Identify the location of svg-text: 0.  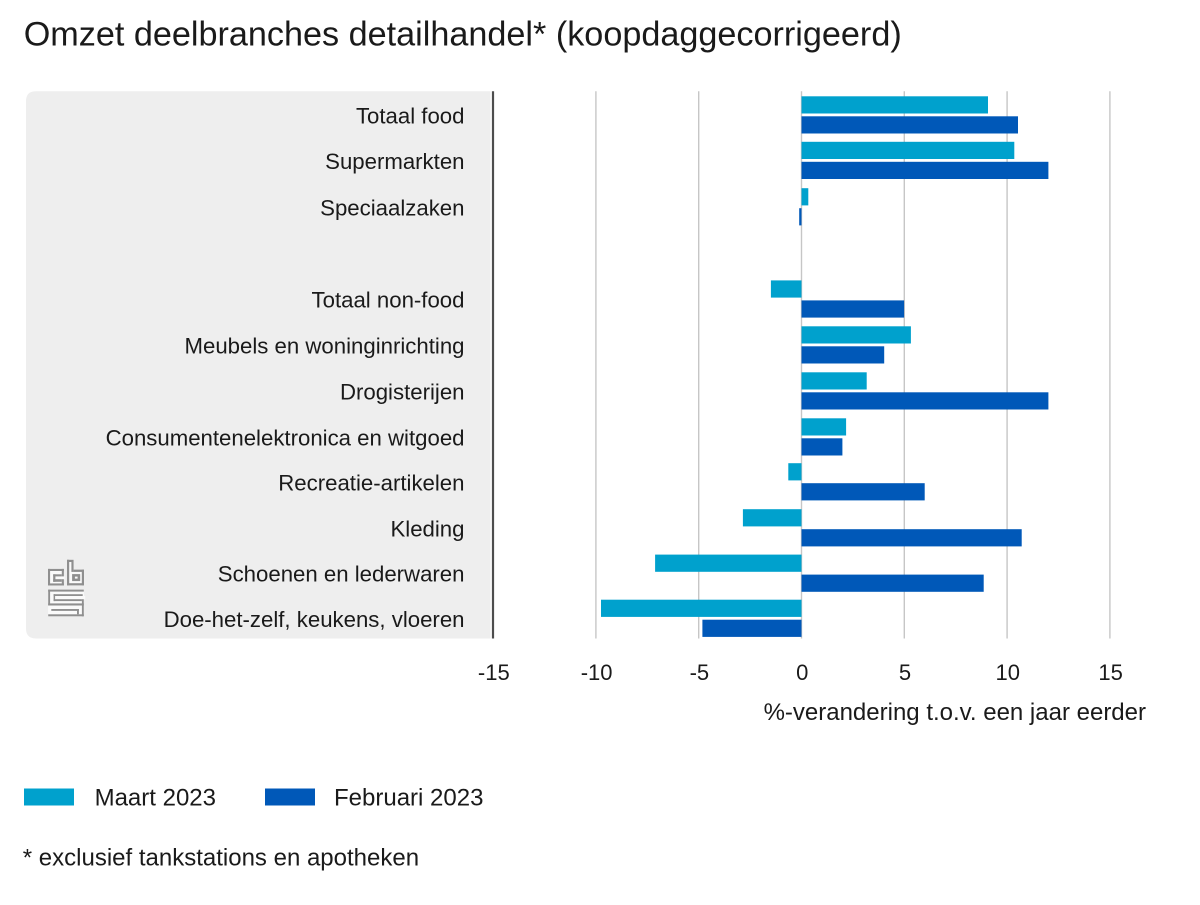
(802, 672).